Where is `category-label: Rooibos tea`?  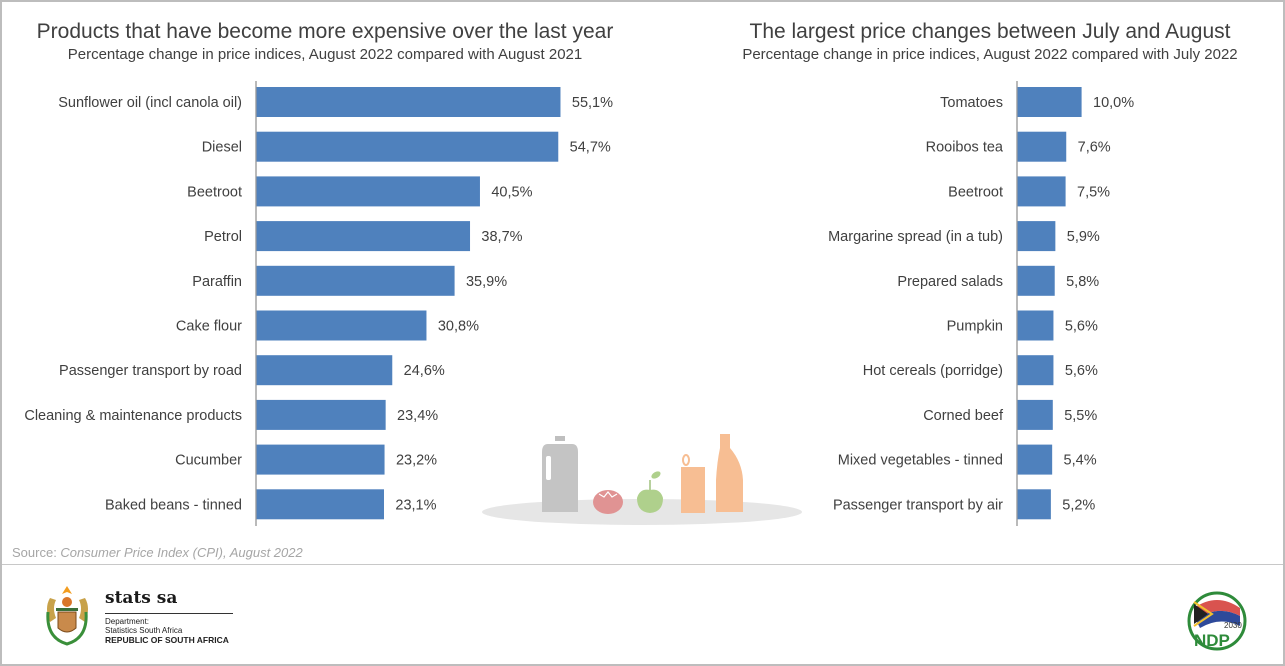
category-label: Rooibos tea is located at coordinates (965, 148).